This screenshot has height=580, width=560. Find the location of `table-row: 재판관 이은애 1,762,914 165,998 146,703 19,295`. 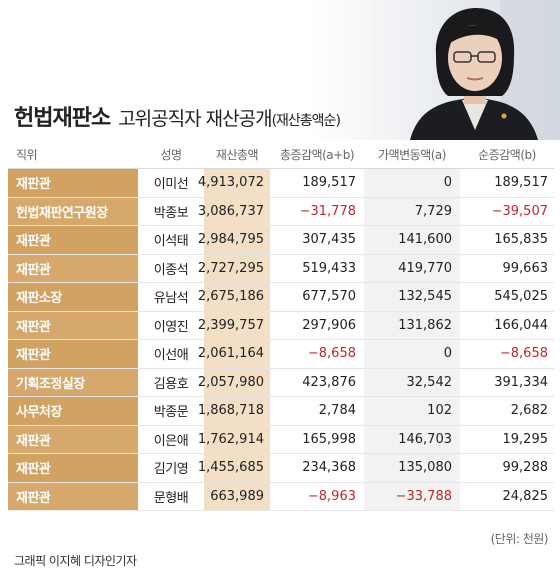

table-row: 재판관 이은애 1,762,914 165,998 146,703 19,295 is located at coordinates (281, 439).